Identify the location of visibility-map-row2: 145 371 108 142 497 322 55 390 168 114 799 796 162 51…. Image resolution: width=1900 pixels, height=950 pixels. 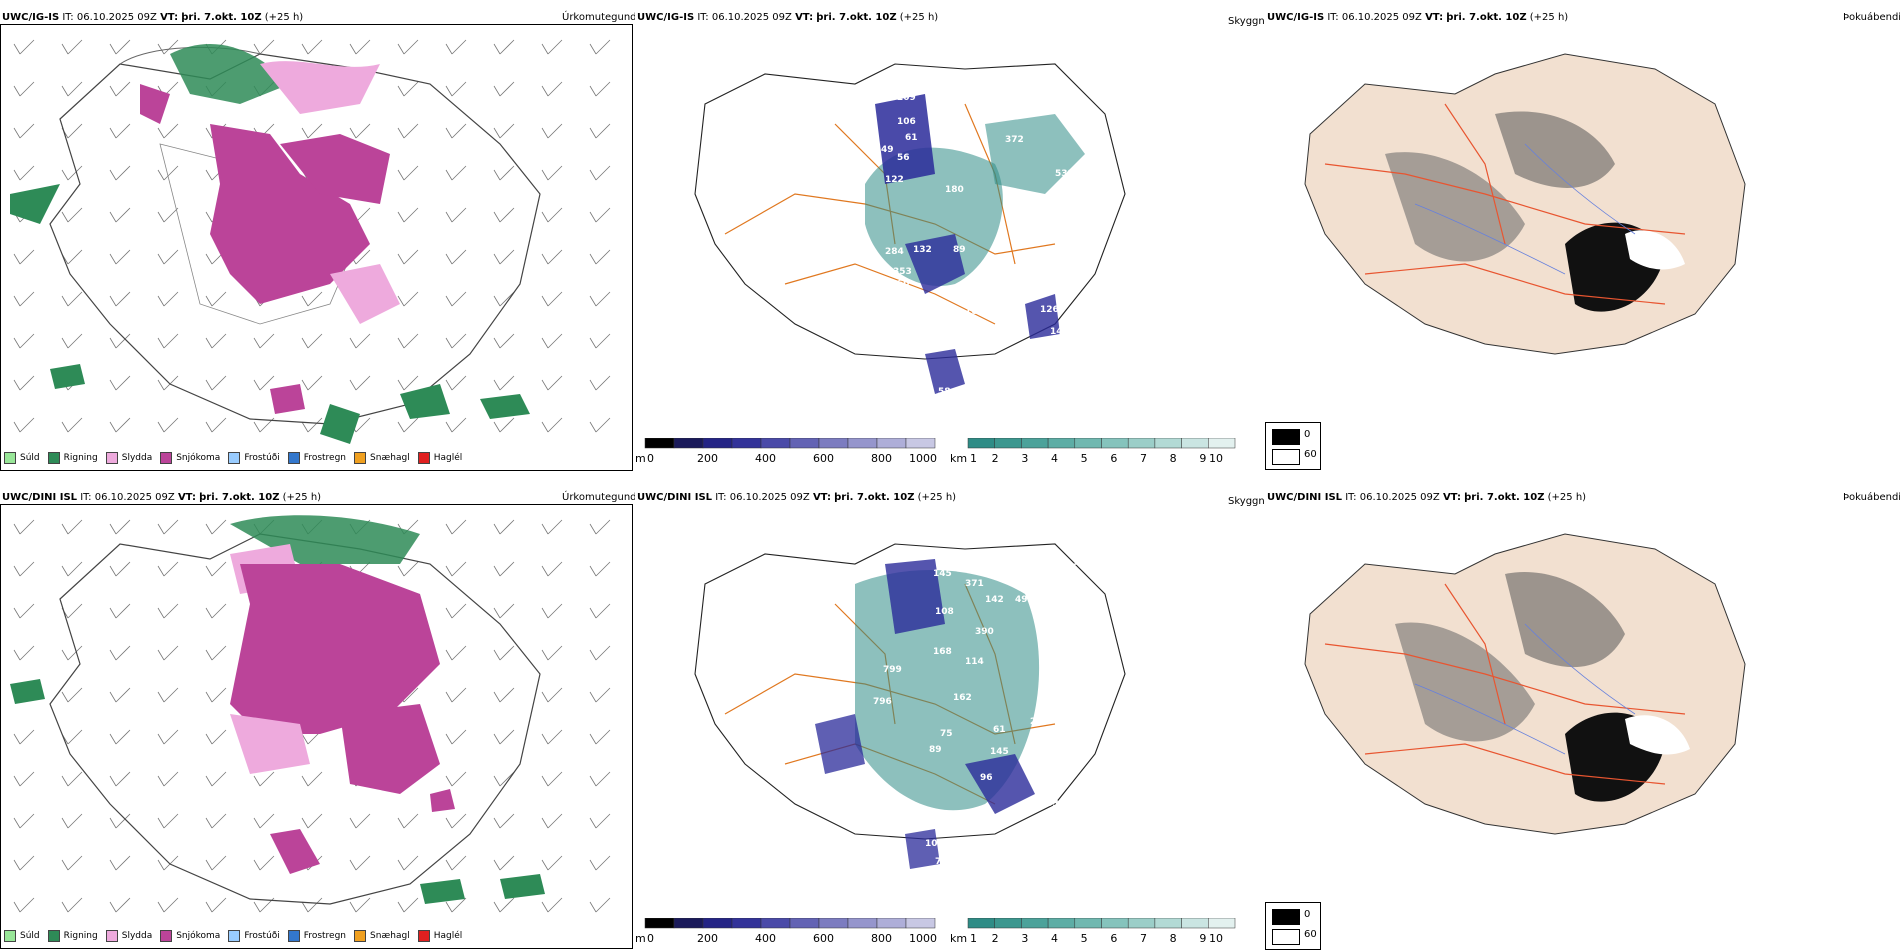
(910, 711).